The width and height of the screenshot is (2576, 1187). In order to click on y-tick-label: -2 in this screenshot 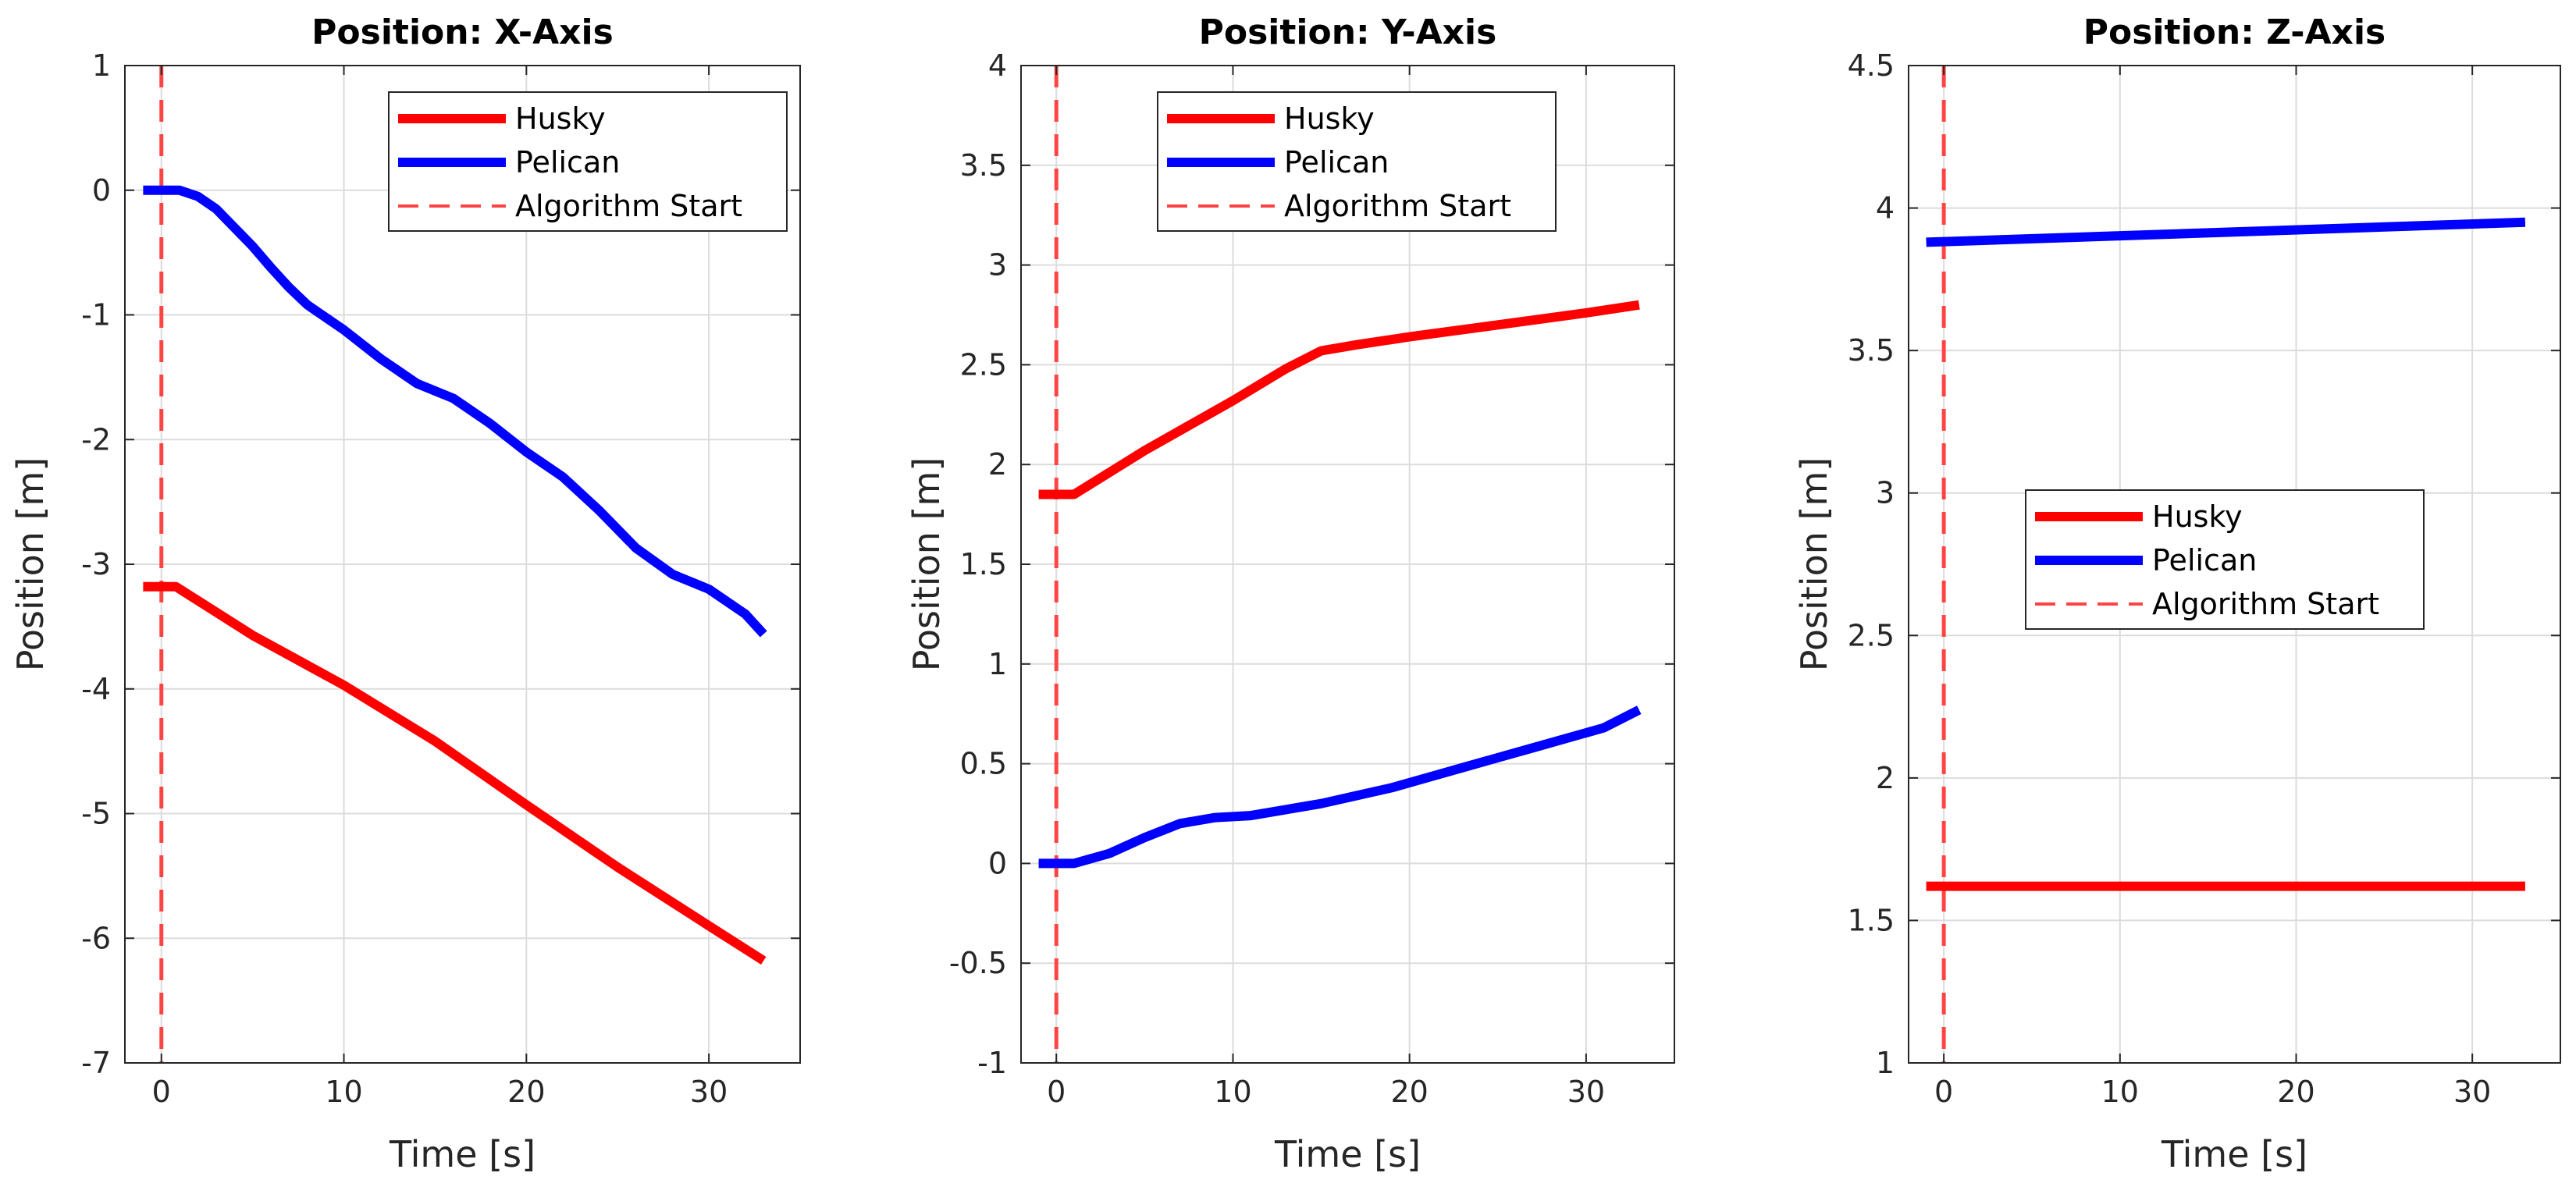, I will do `click(96, 439)`.